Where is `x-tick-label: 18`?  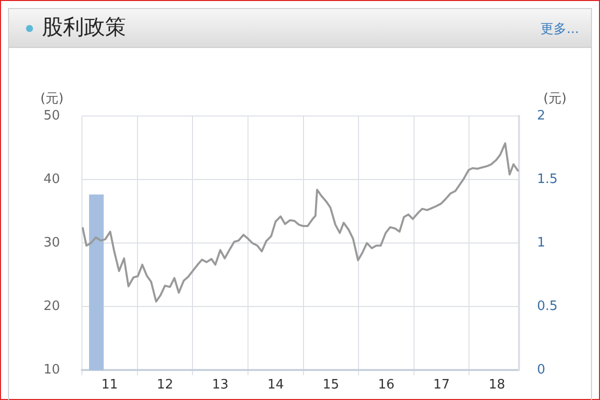 x-tick-label: 18 is located at coordinates (497, 384).